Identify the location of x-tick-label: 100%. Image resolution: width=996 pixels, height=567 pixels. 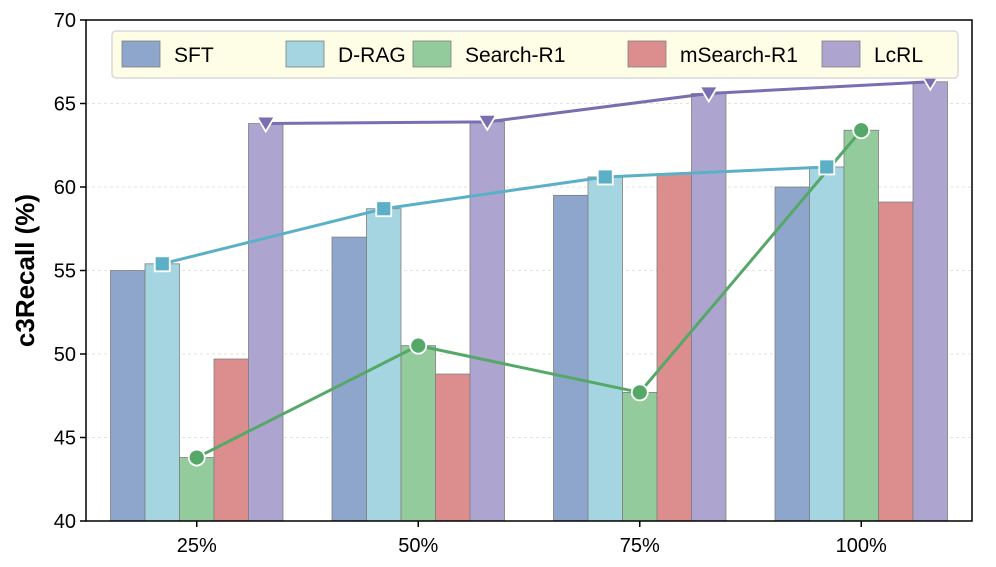
(861, 546).